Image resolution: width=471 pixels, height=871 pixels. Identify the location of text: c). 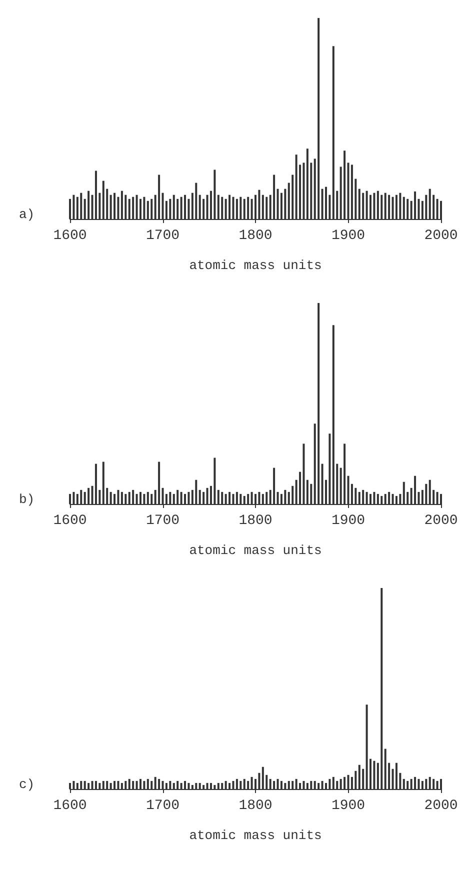
(27, 784).